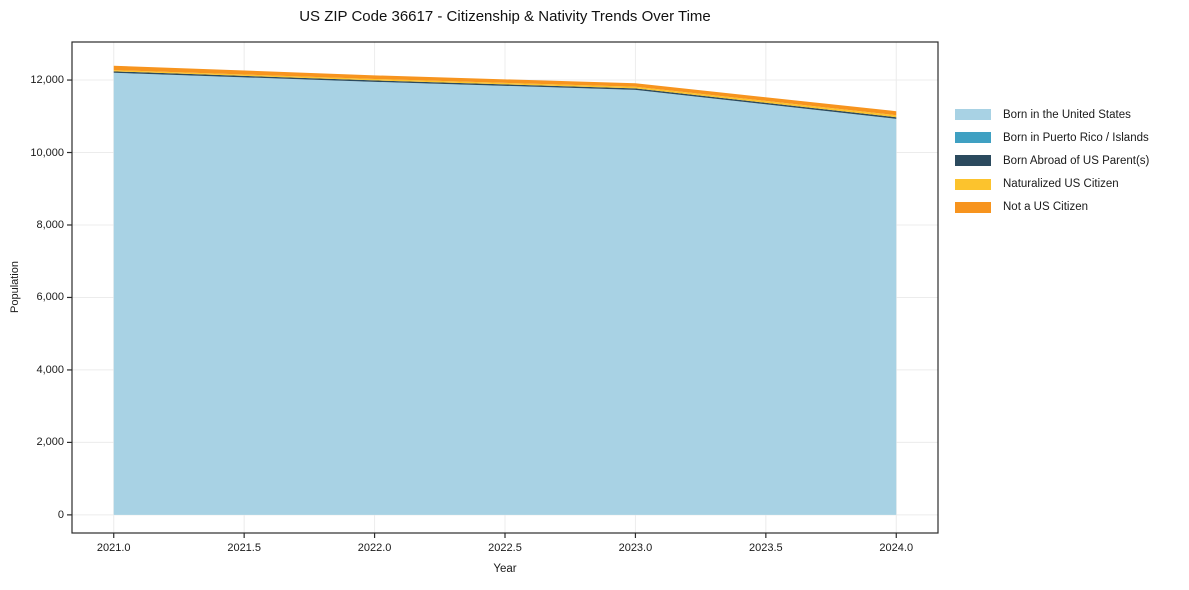 The image size is (1189, 590). I want to click on legend-label: Not a US Citizen, so click(1046, 207).